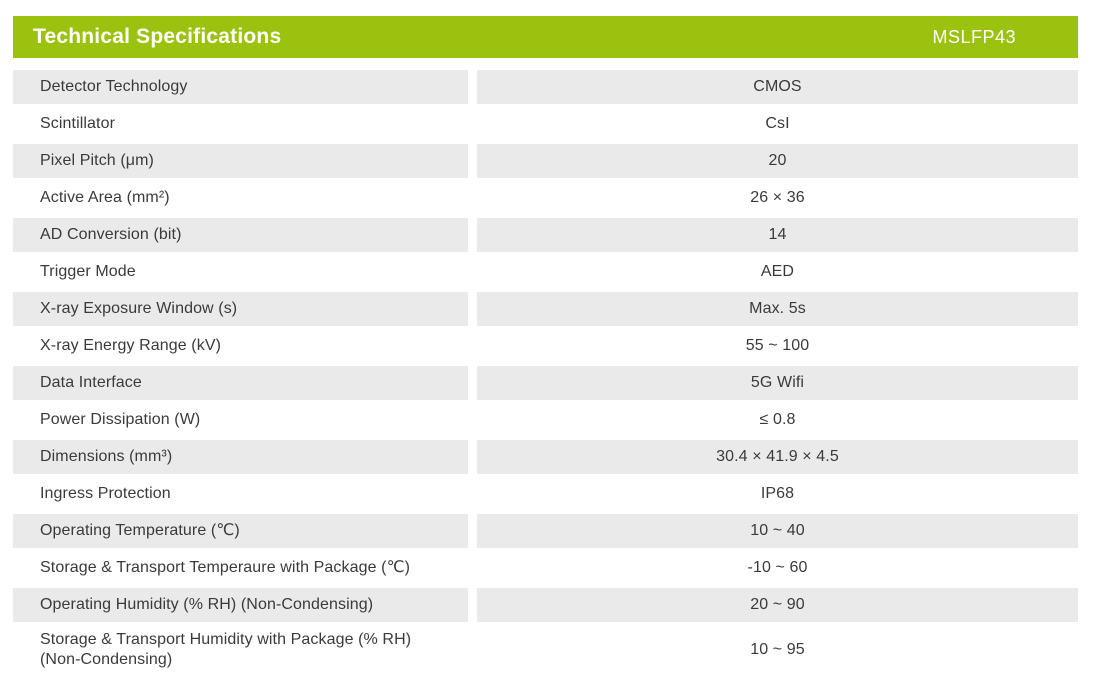 This screenshot has height=677, width=1105. Describe the element at coordinates (777, 567) in the screenshot. I see `spec-value: -10 ~ 60` at that location.